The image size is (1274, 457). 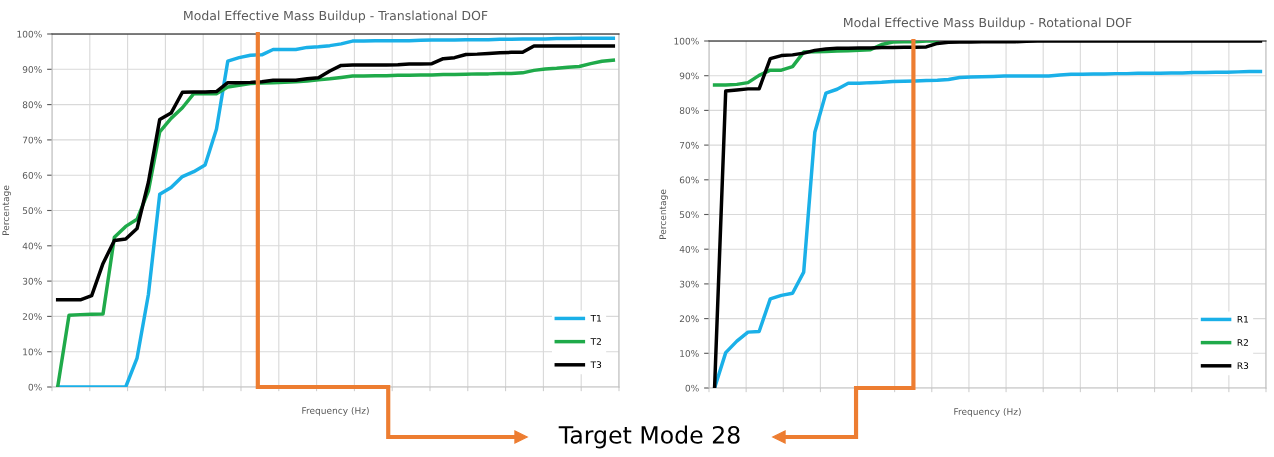 I want to click on legend-label: R1, so click(x=1243, y=319).